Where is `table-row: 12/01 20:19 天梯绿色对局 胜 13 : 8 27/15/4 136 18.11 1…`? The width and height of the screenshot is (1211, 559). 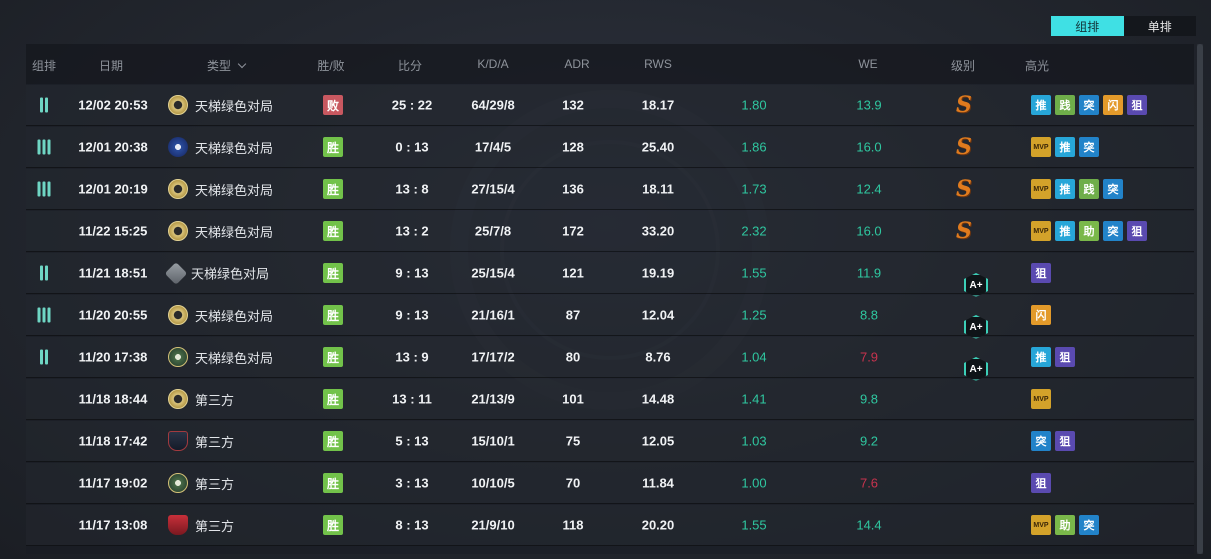
table-row: 12/01 20:19 天梯绿色对局 胜 13 : 8 27/15/4 136 18.11 1… is located at coordinates (610, 189).